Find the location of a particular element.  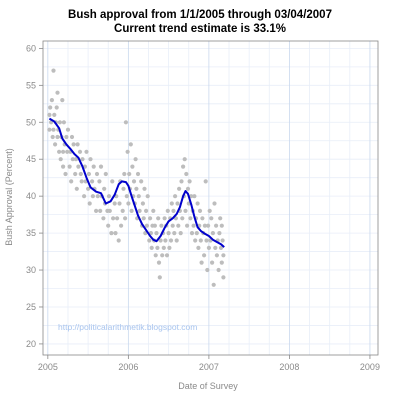

y-tick-label: 60 is located at coordinates (31, 48).